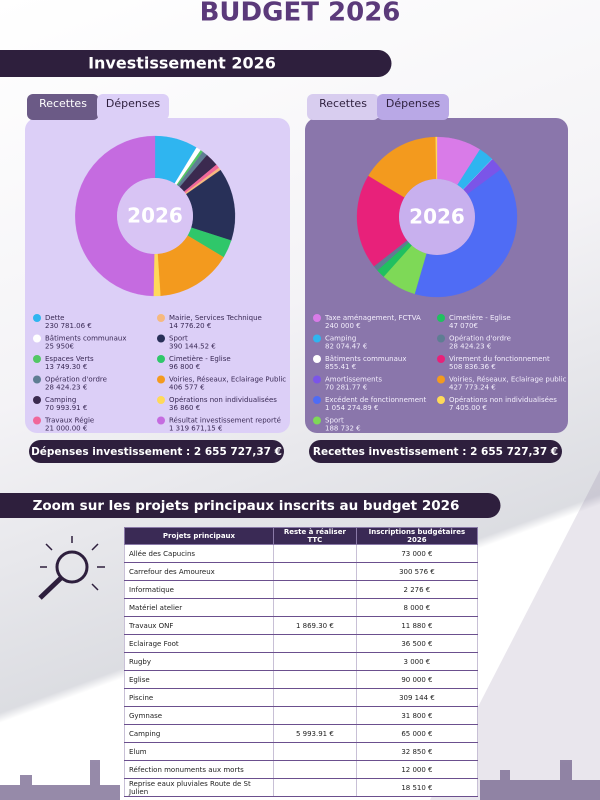 This screenshot has height=800, width=600. What do you see at coordinates (508, 380) in the screenshot?
I see `legend-label: Voiries, Réseaux, Eclairage public` at bounding box center [508, 380].